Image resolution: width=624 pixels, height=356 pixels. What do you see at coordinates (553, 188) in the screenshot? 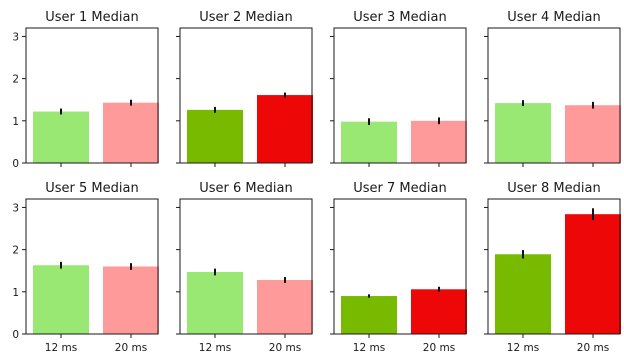
I see `panel-title: User 8 Median` at bounding box center [553, 188].